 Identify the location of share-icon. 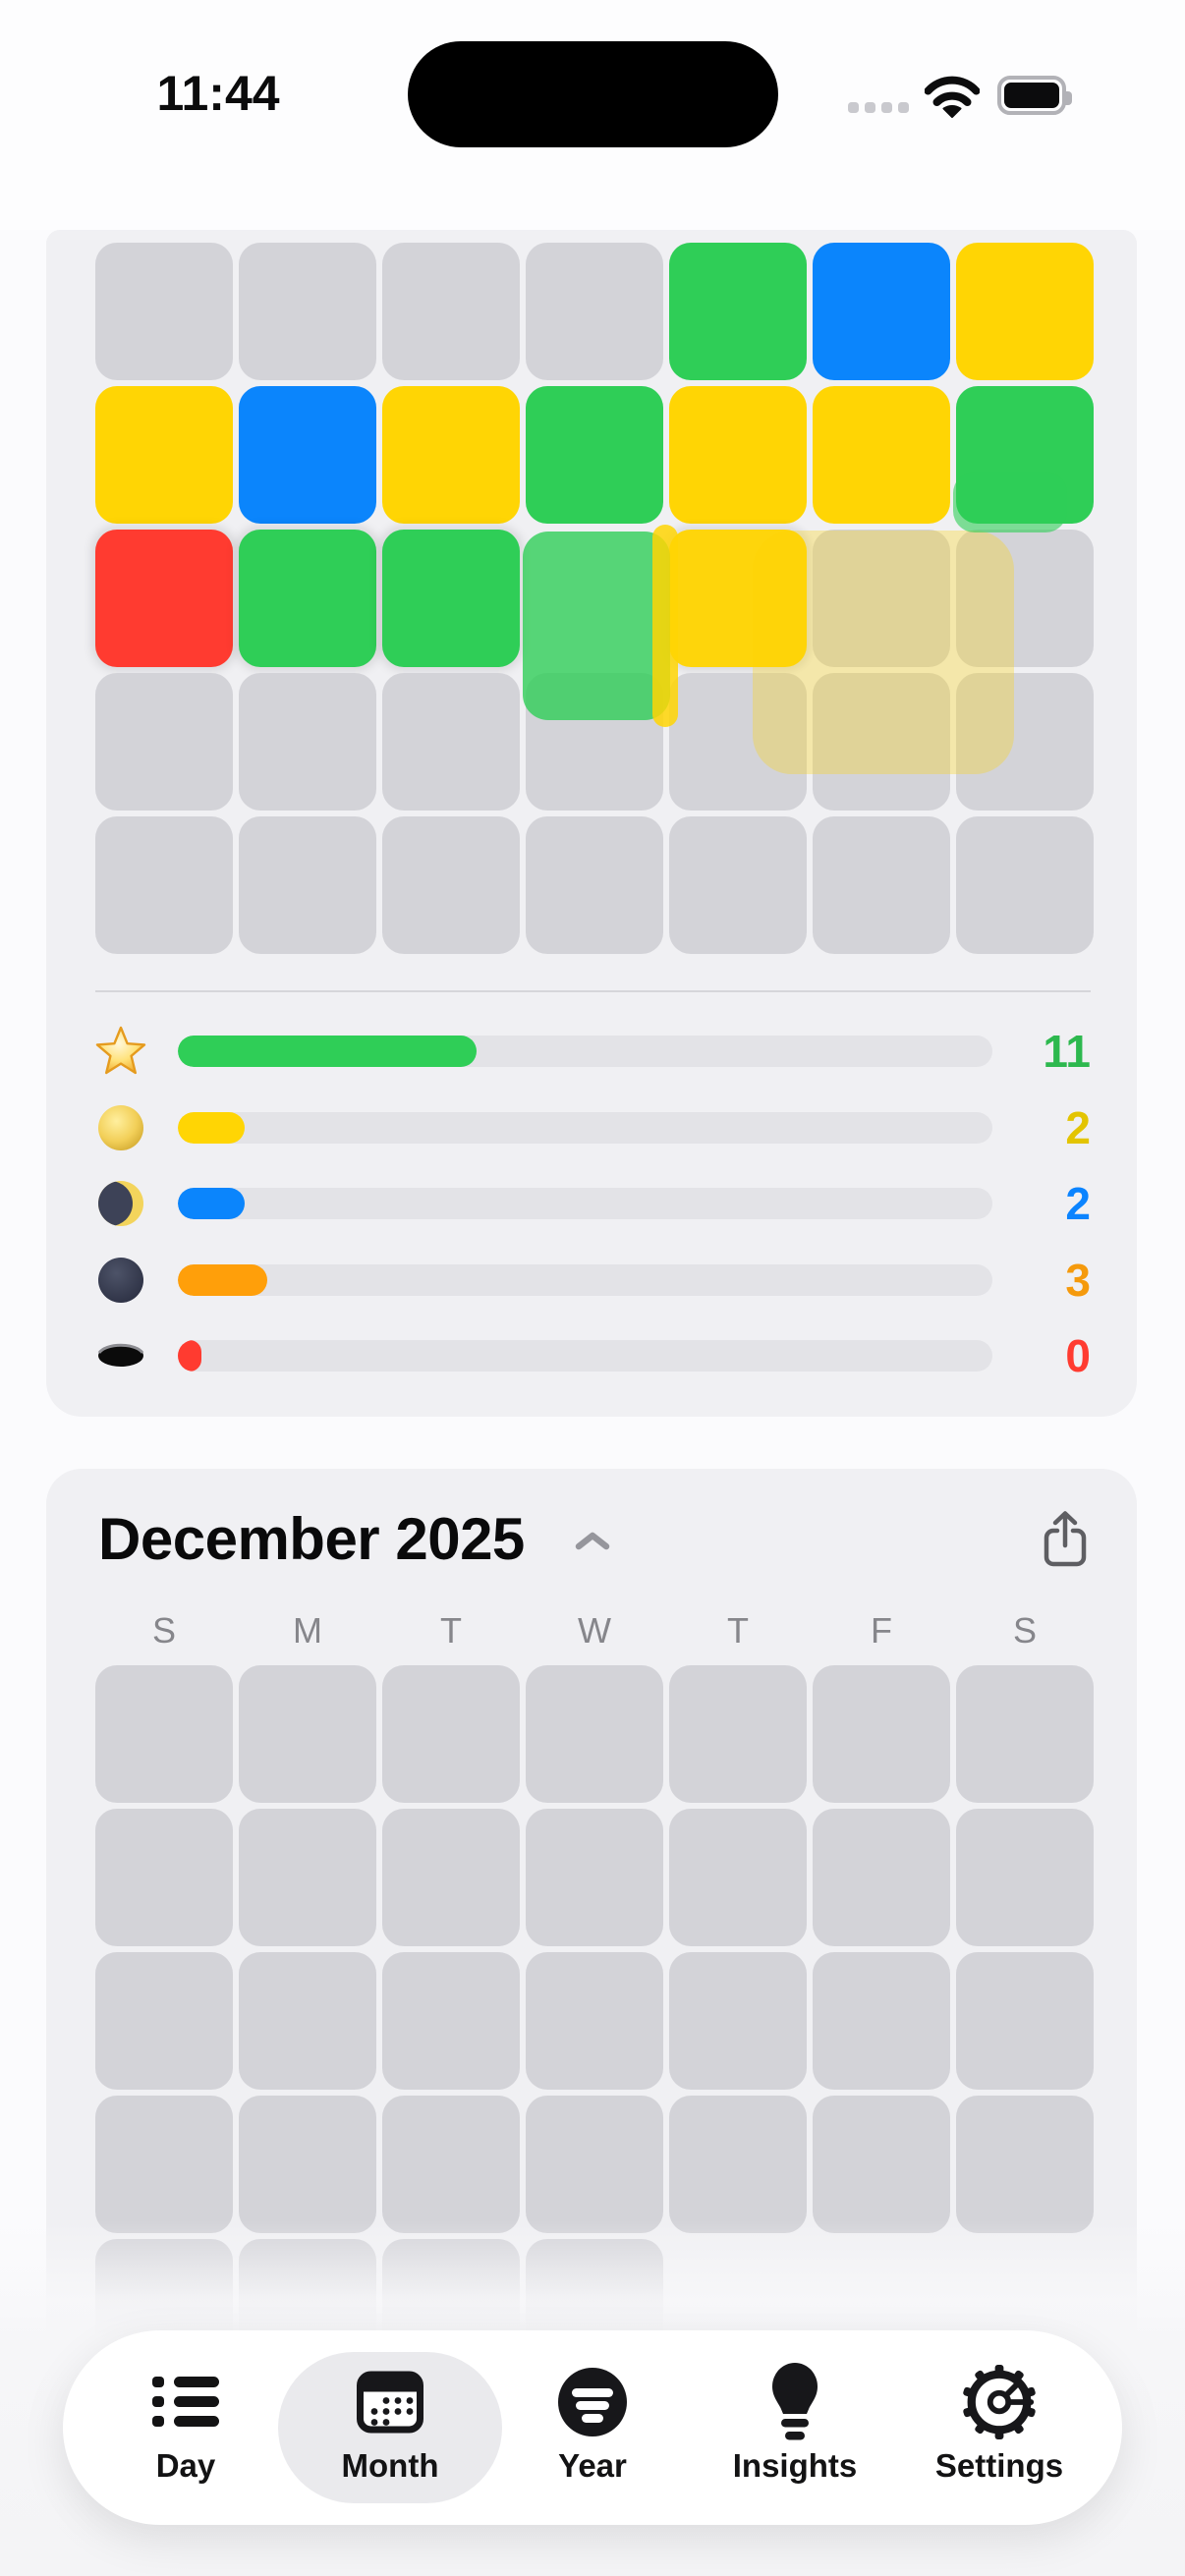
(1065, 1541).